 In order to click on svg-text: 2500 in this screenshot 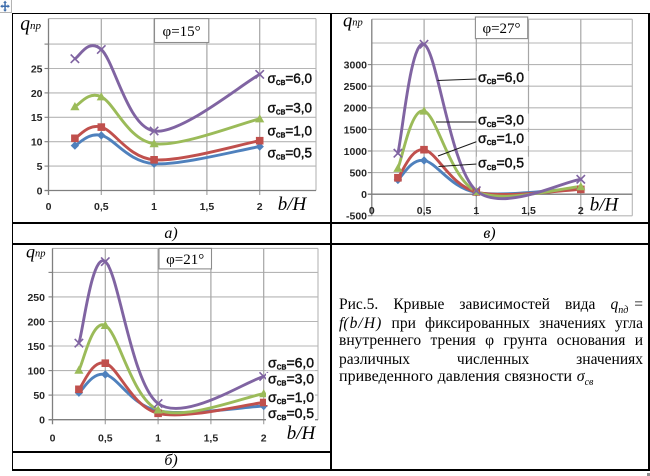, I will do `click(356, 87)`.